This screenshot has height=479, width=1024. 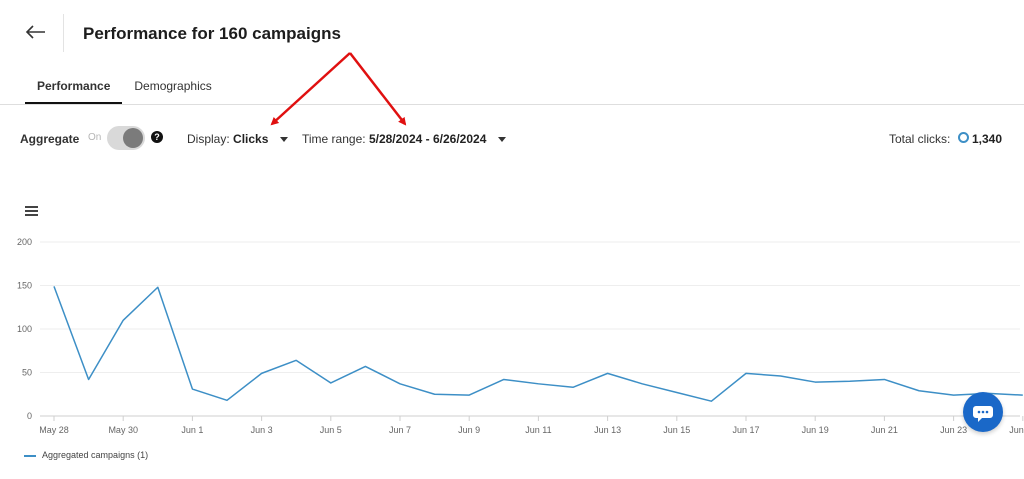 What do you see at coordinates (192, 430) in the screenshot?
I see `x-tick-label: Jun 1` at bounding box center [192, 430].